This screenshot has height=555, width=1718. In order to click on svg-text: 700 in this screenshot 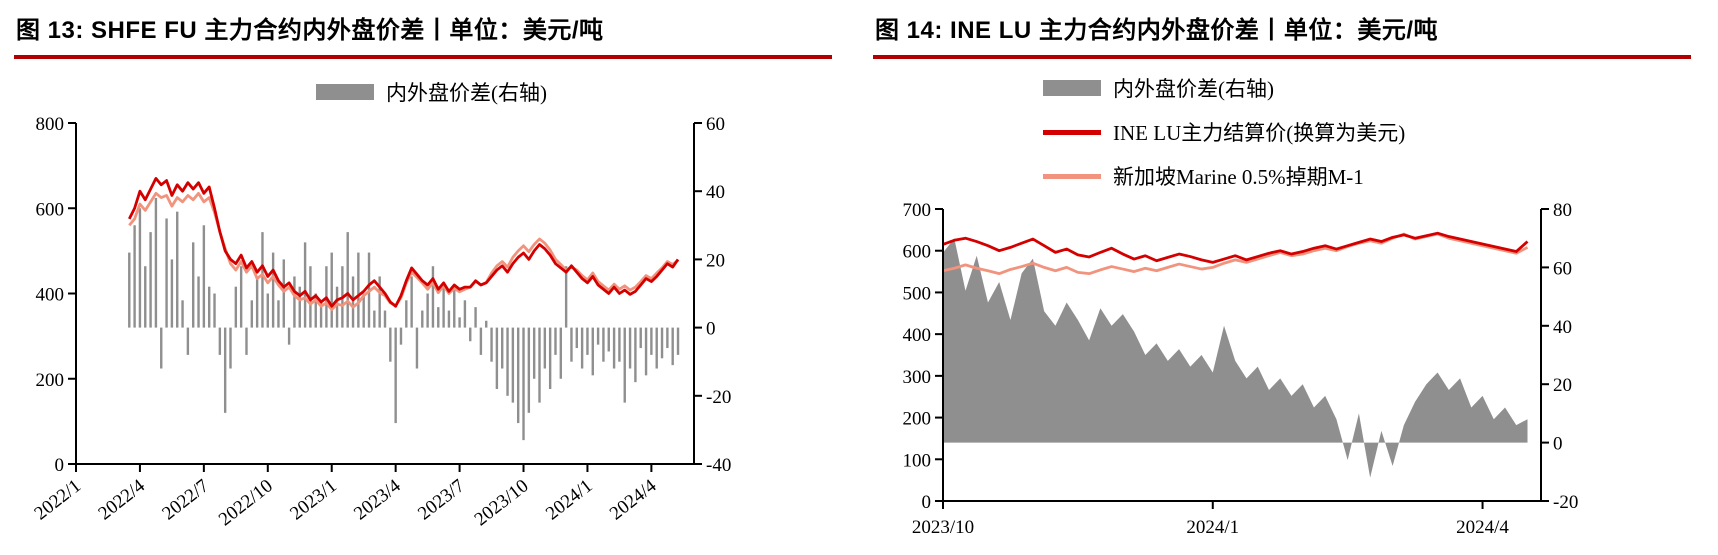, I will do `click(917, 210)`.